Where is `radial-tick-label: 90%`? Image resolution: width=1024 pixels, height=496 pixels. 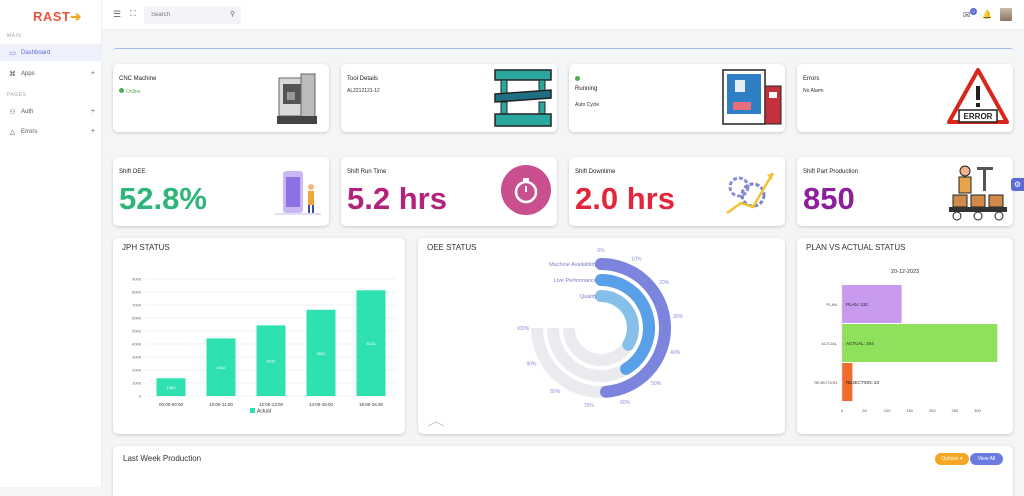
radial-tick-label: 90% is located at coordinates (531, 364).